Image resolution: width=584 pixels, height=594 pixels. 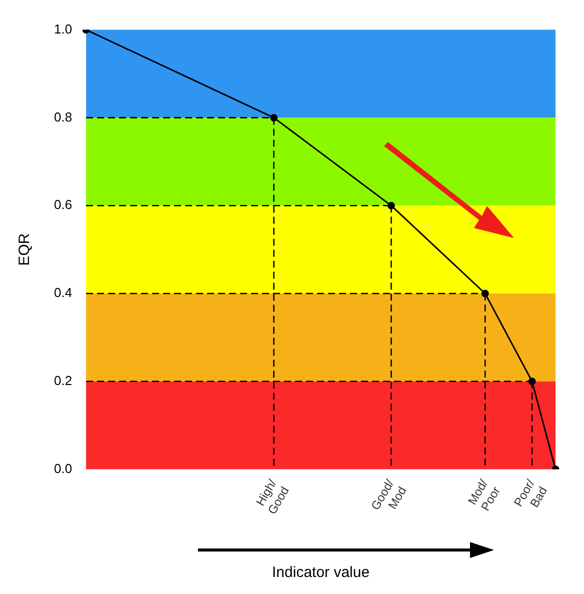 What do you see at coordinates (63, 204) in the screenshot?
I see `y-tick-label: 0.6` at bounding box center [63, 204].